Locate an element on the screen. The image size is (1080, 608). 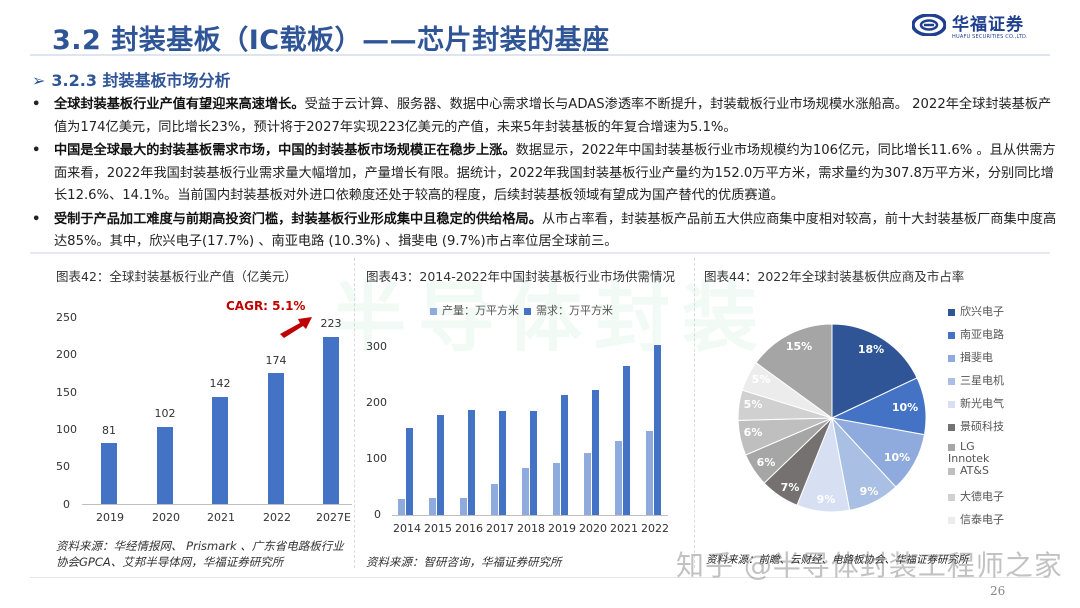
legend-item: AT&S is located at coordinates (968, 470).